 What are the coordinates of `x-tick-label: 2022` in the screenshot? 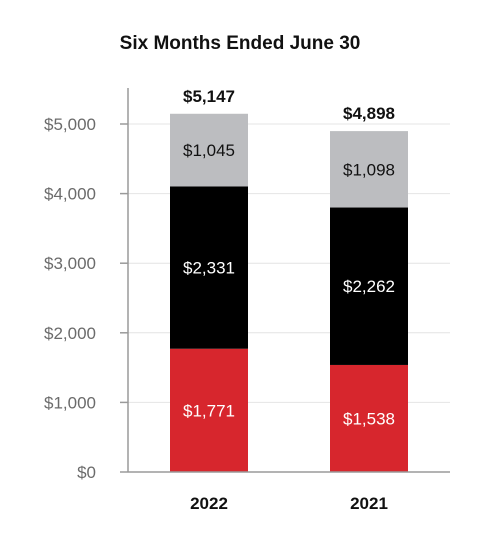 It's located at (209, 503).